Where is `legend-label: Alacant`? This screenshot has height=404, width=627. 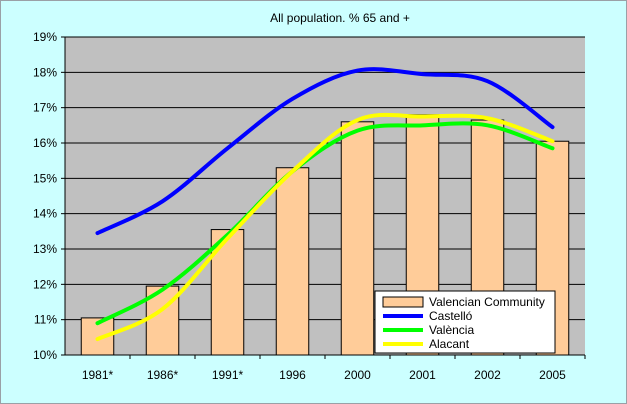 legend-label: Alacant is located at coordinates (449, 344).